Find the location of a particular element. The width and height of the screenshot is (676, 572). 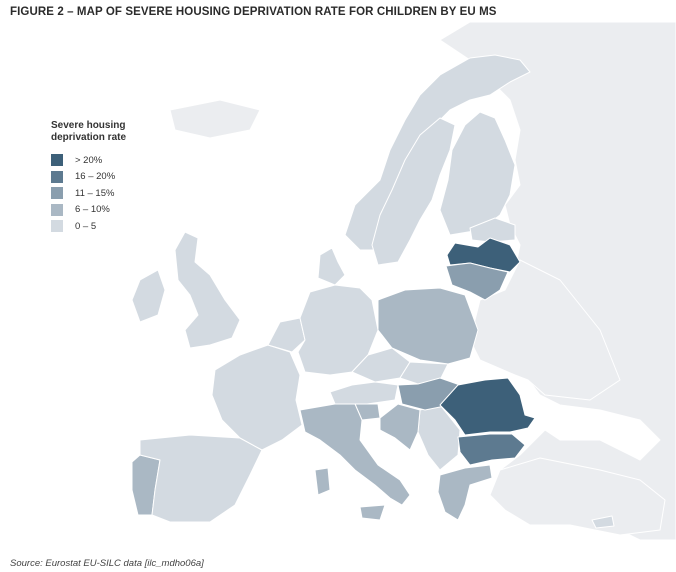

non-eu-turkey is located at coordinates (577, 496).